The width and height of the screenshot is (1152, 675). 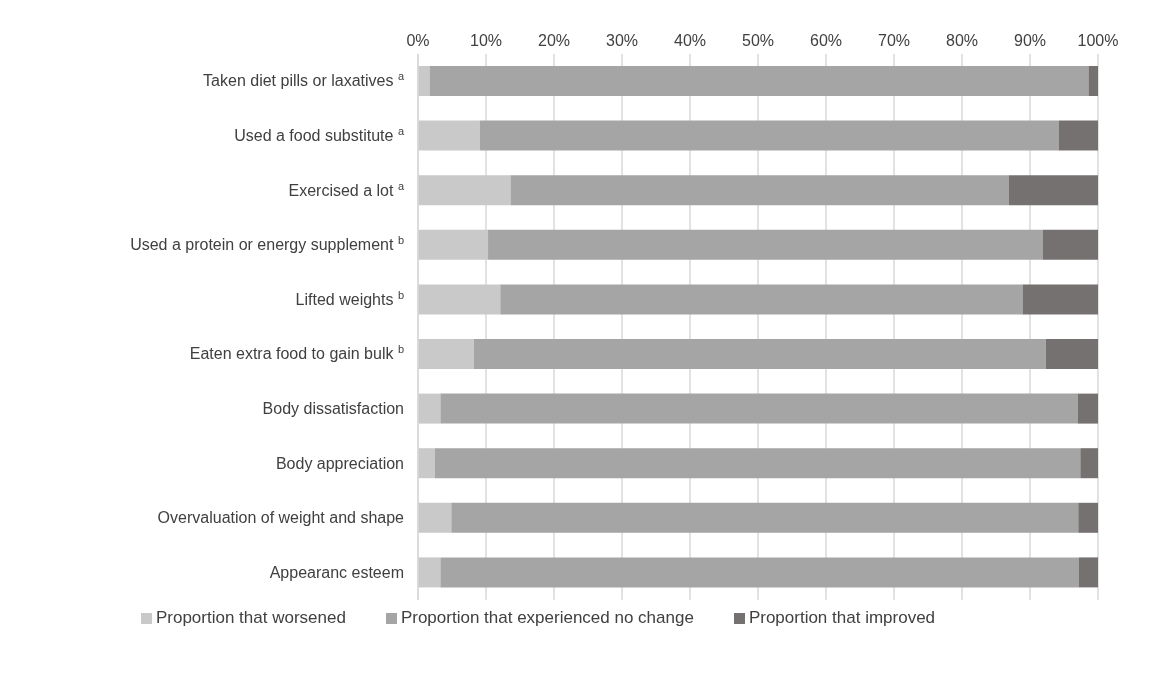 I want to click on x-tick-label: 0%, so click(x=418, y=40).